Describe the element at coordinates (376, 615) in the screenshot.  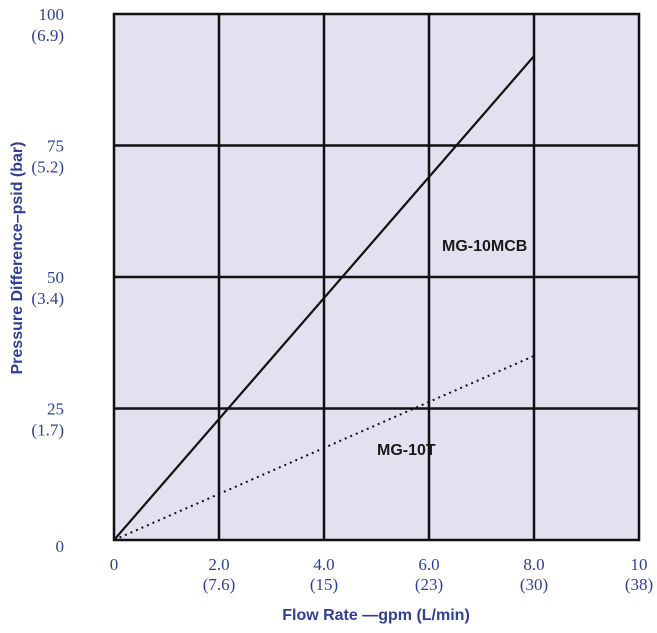
I see `x-axis-title: Flow Rate —gpm (L/min)` at that location.